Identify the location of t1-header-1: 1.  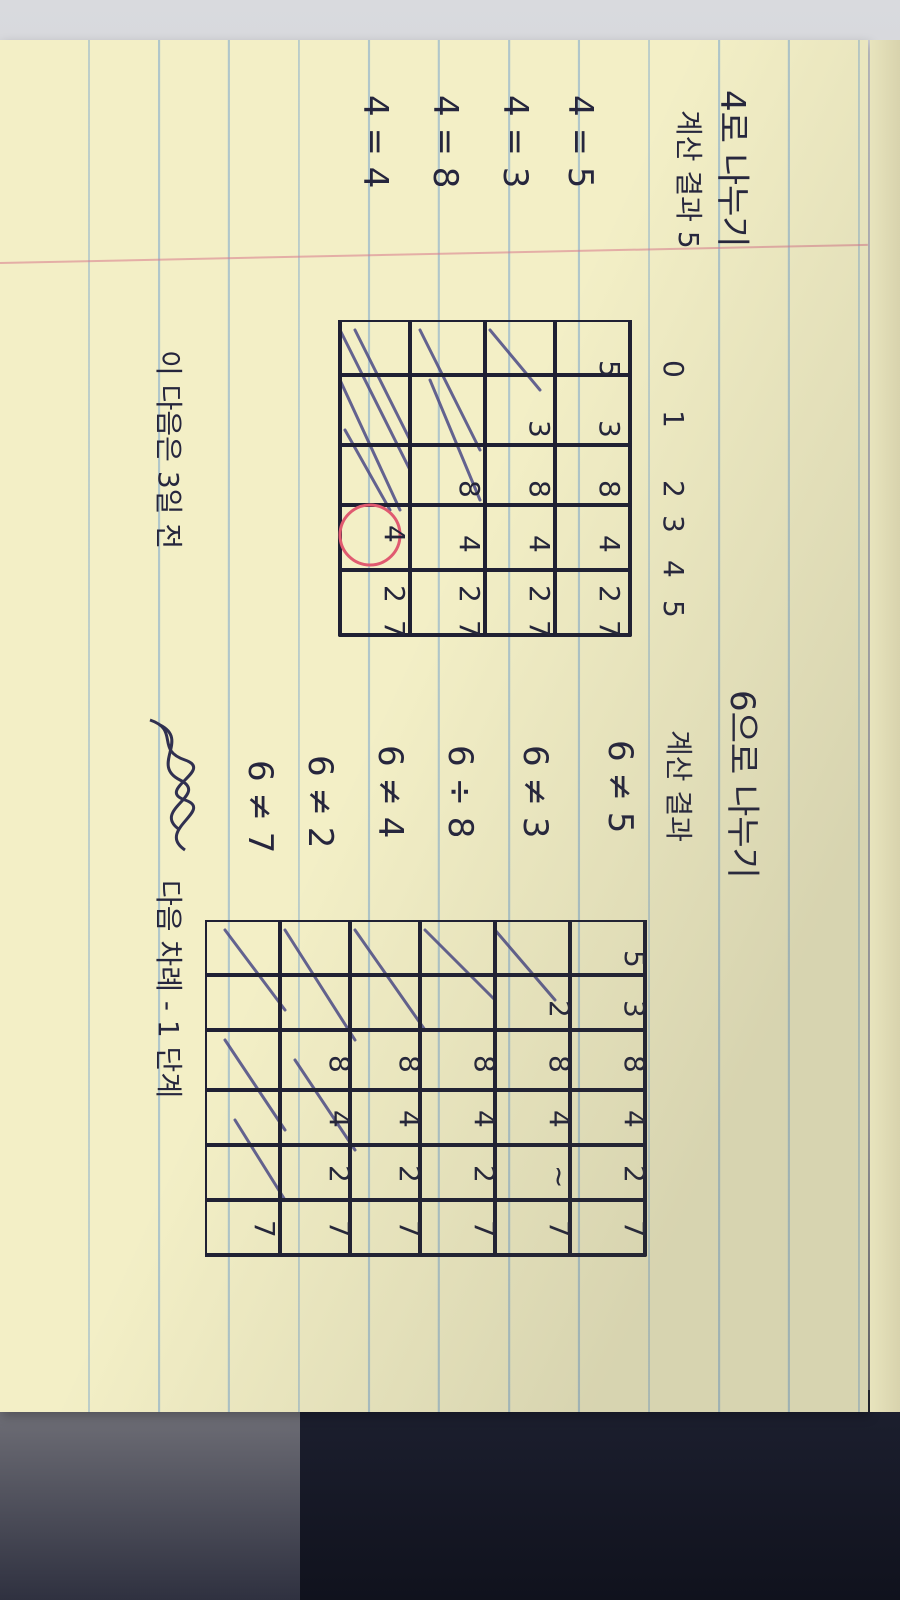
(673, 419).